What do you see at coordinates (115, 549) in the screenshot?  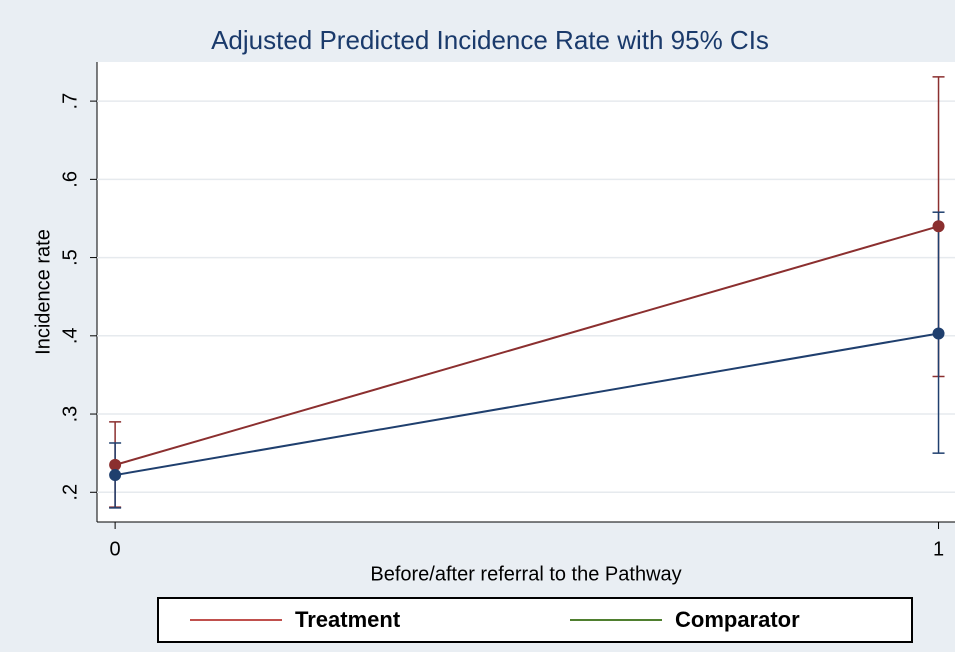 I see `x-tick-label: 0` at bounding box center [115, 549].